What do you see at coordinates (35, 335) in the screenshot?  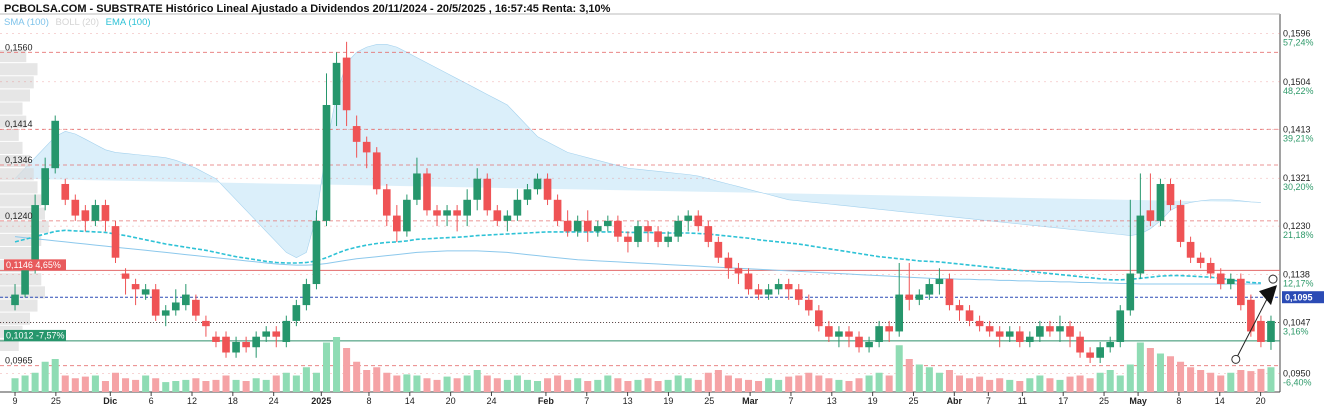 I see `badge-low-label: 0,1012 -7,57%` at bounding box center [35, 335].